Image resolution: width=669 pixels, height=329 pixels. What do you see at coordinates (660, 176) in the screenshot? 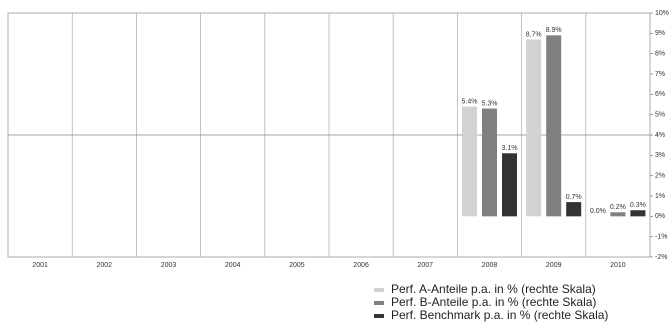
I see `y-tick-label: 2%` at bounding box center [660, 176].